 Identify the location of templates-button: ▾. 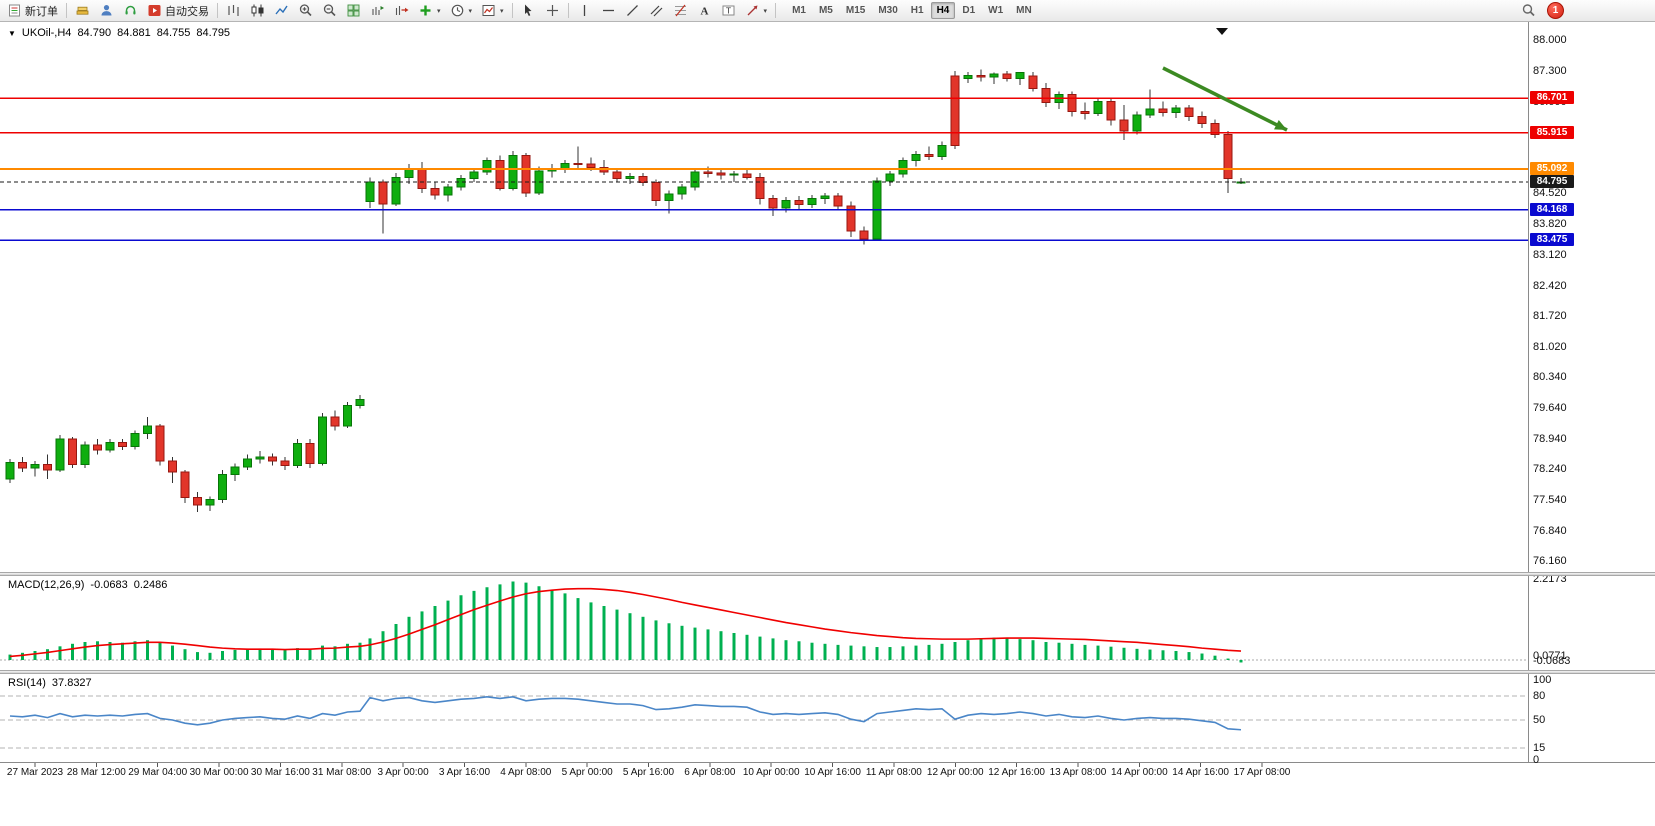
(492, 11).